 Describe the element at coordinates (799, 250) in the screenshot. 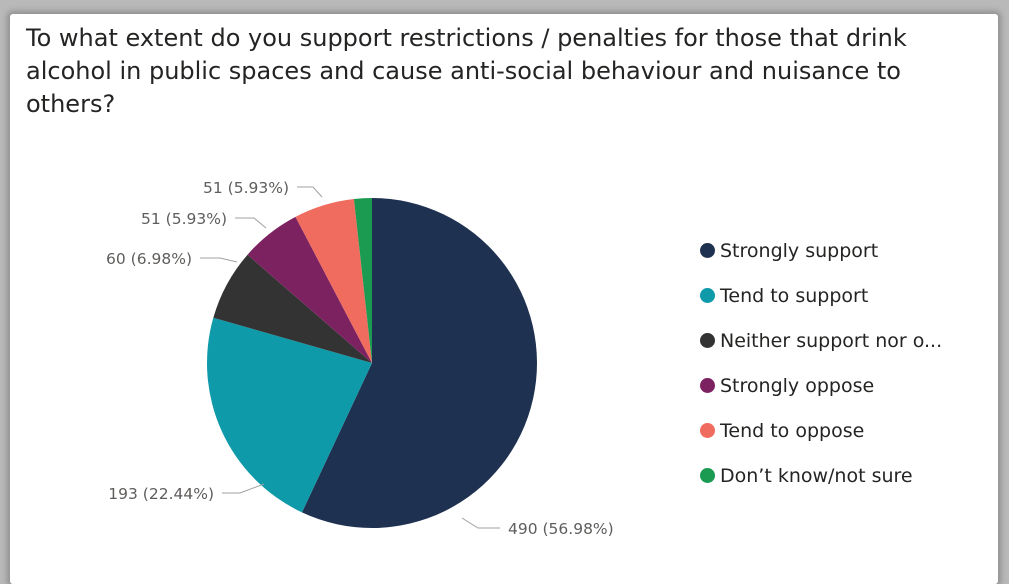

I see `legend-label: Strongly support` at that location.